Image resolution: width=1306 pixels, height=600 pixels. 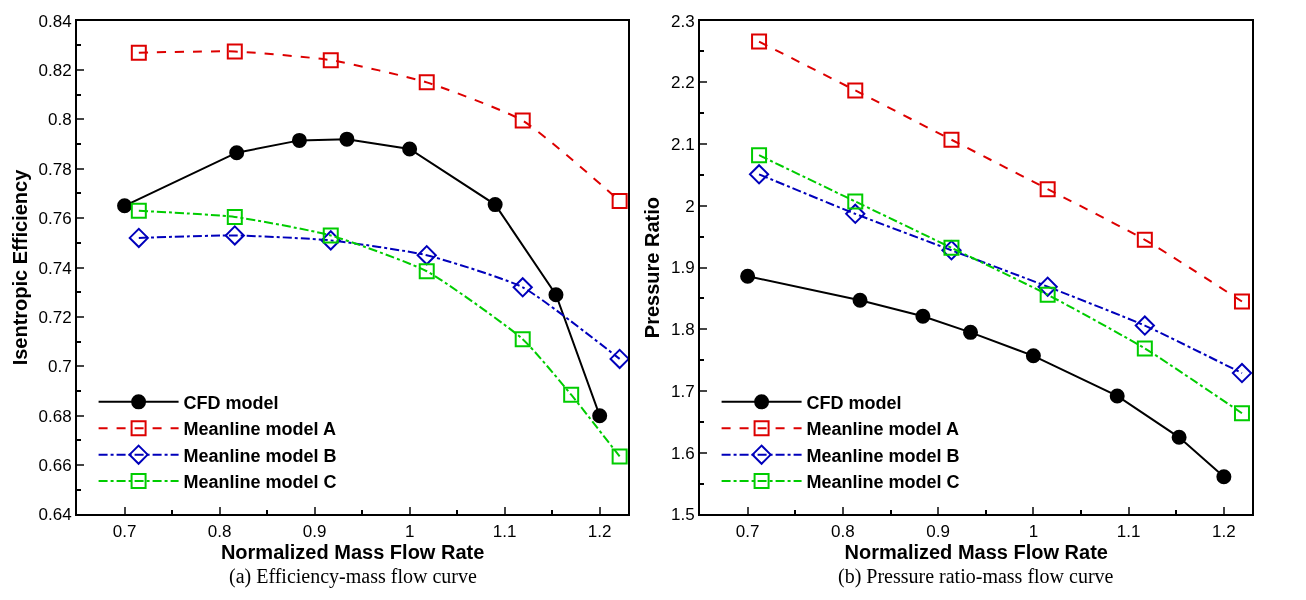 What do you see at coordinates (19, 267) in the screenshot?
I see `y-axis-title: Isentropic Efficiency` at bounding box center [19, 267].